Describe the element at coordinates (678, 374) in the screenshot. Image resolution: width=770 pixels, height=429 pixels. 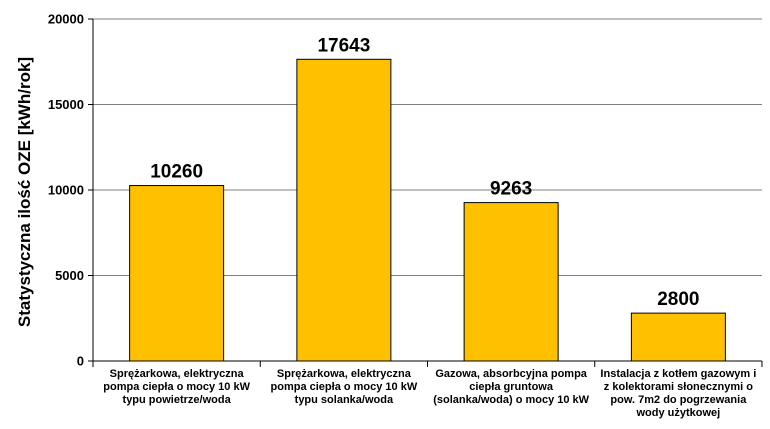
I see `category-label-line: Instalacja z kotłem gazowym i` at that location.